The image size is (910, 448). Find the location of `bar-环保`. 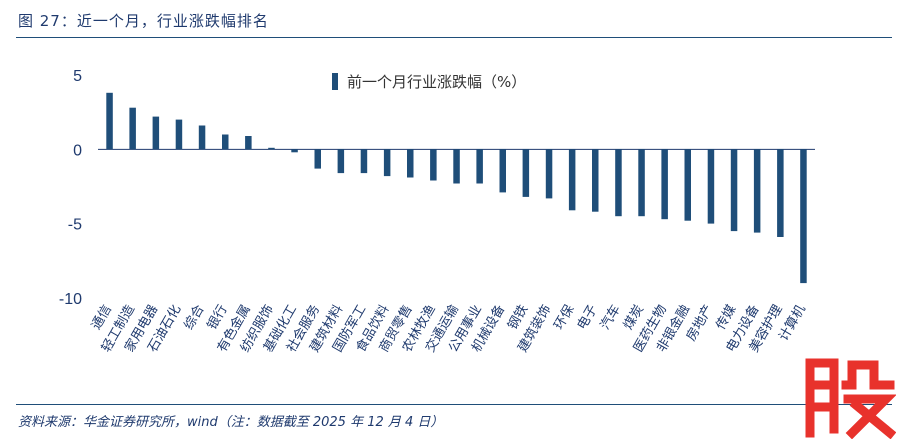

bar-环保 is located at coordinates (572, 180).